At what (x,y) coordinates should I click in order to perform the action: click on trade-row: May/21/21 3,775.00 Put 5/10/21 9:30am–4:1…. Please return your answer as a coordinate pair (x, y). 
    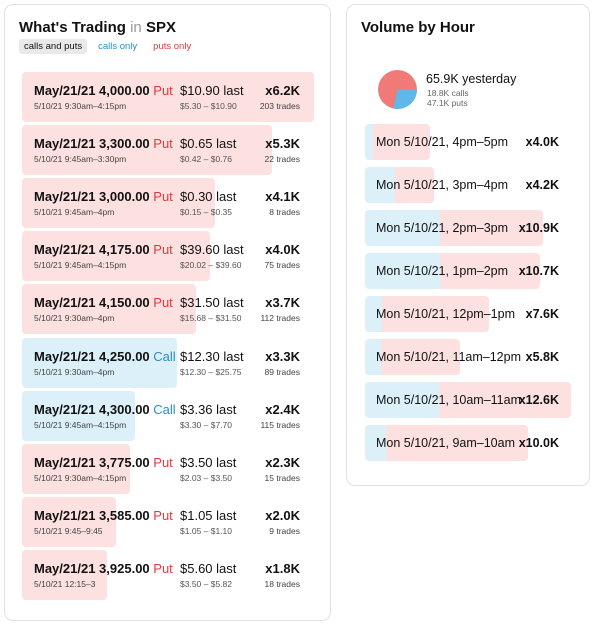
    Looking at the image, I should click on (168, 468).